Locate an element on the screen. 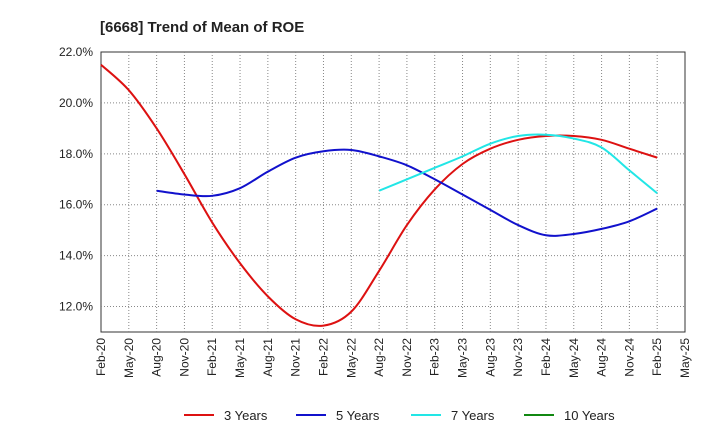 The height and width of the screenshot is (440, 720). x-tick-label: Feb-22 is located at coordinates (323, 357).